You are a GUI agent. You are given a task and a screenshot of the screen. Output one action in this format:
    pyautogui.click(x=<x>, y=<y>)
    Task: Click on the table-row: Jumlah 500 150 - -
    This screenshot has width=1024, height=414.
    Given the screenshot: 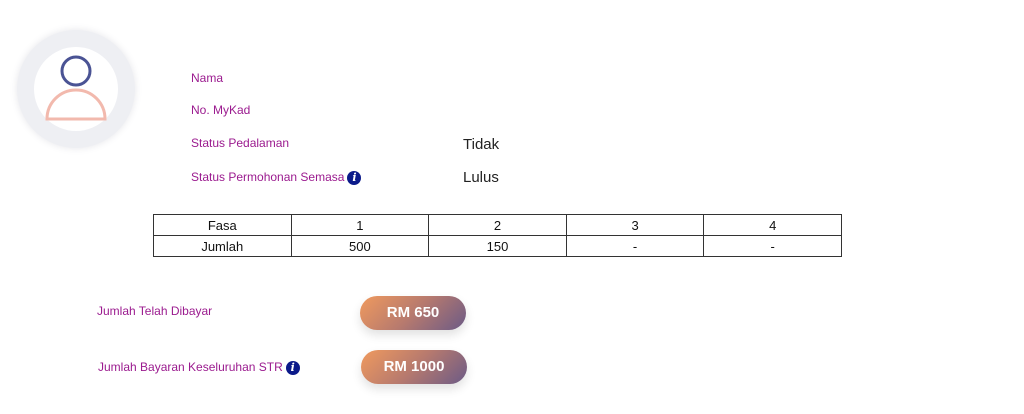 What is the action you would take?
    pyautogui.click(x=497, y=246)
    